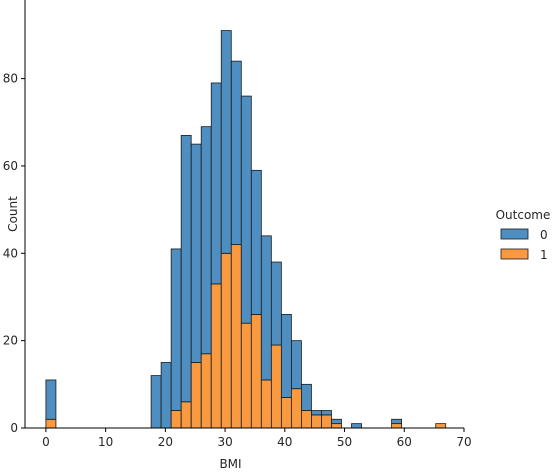  What do you see at coordinates (544, 235) in the screenshot?
I see `legend-label-0: 0` at bounding box center [544, 235].